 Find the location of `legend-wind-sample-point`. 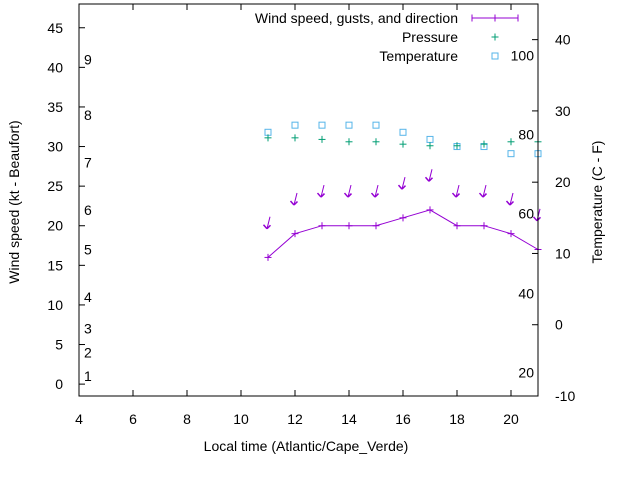

legend-wind-sample-point is located at coordinates (495, 18).